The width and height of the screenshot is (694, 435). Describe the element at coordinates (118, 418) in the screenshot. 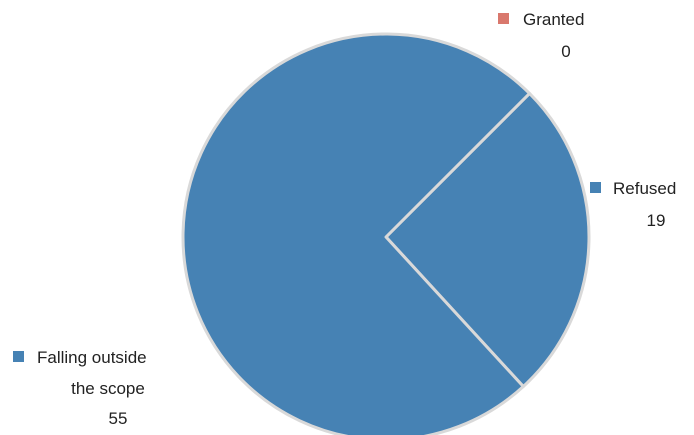

I see `label-value-outside-scope: 55` at that location.